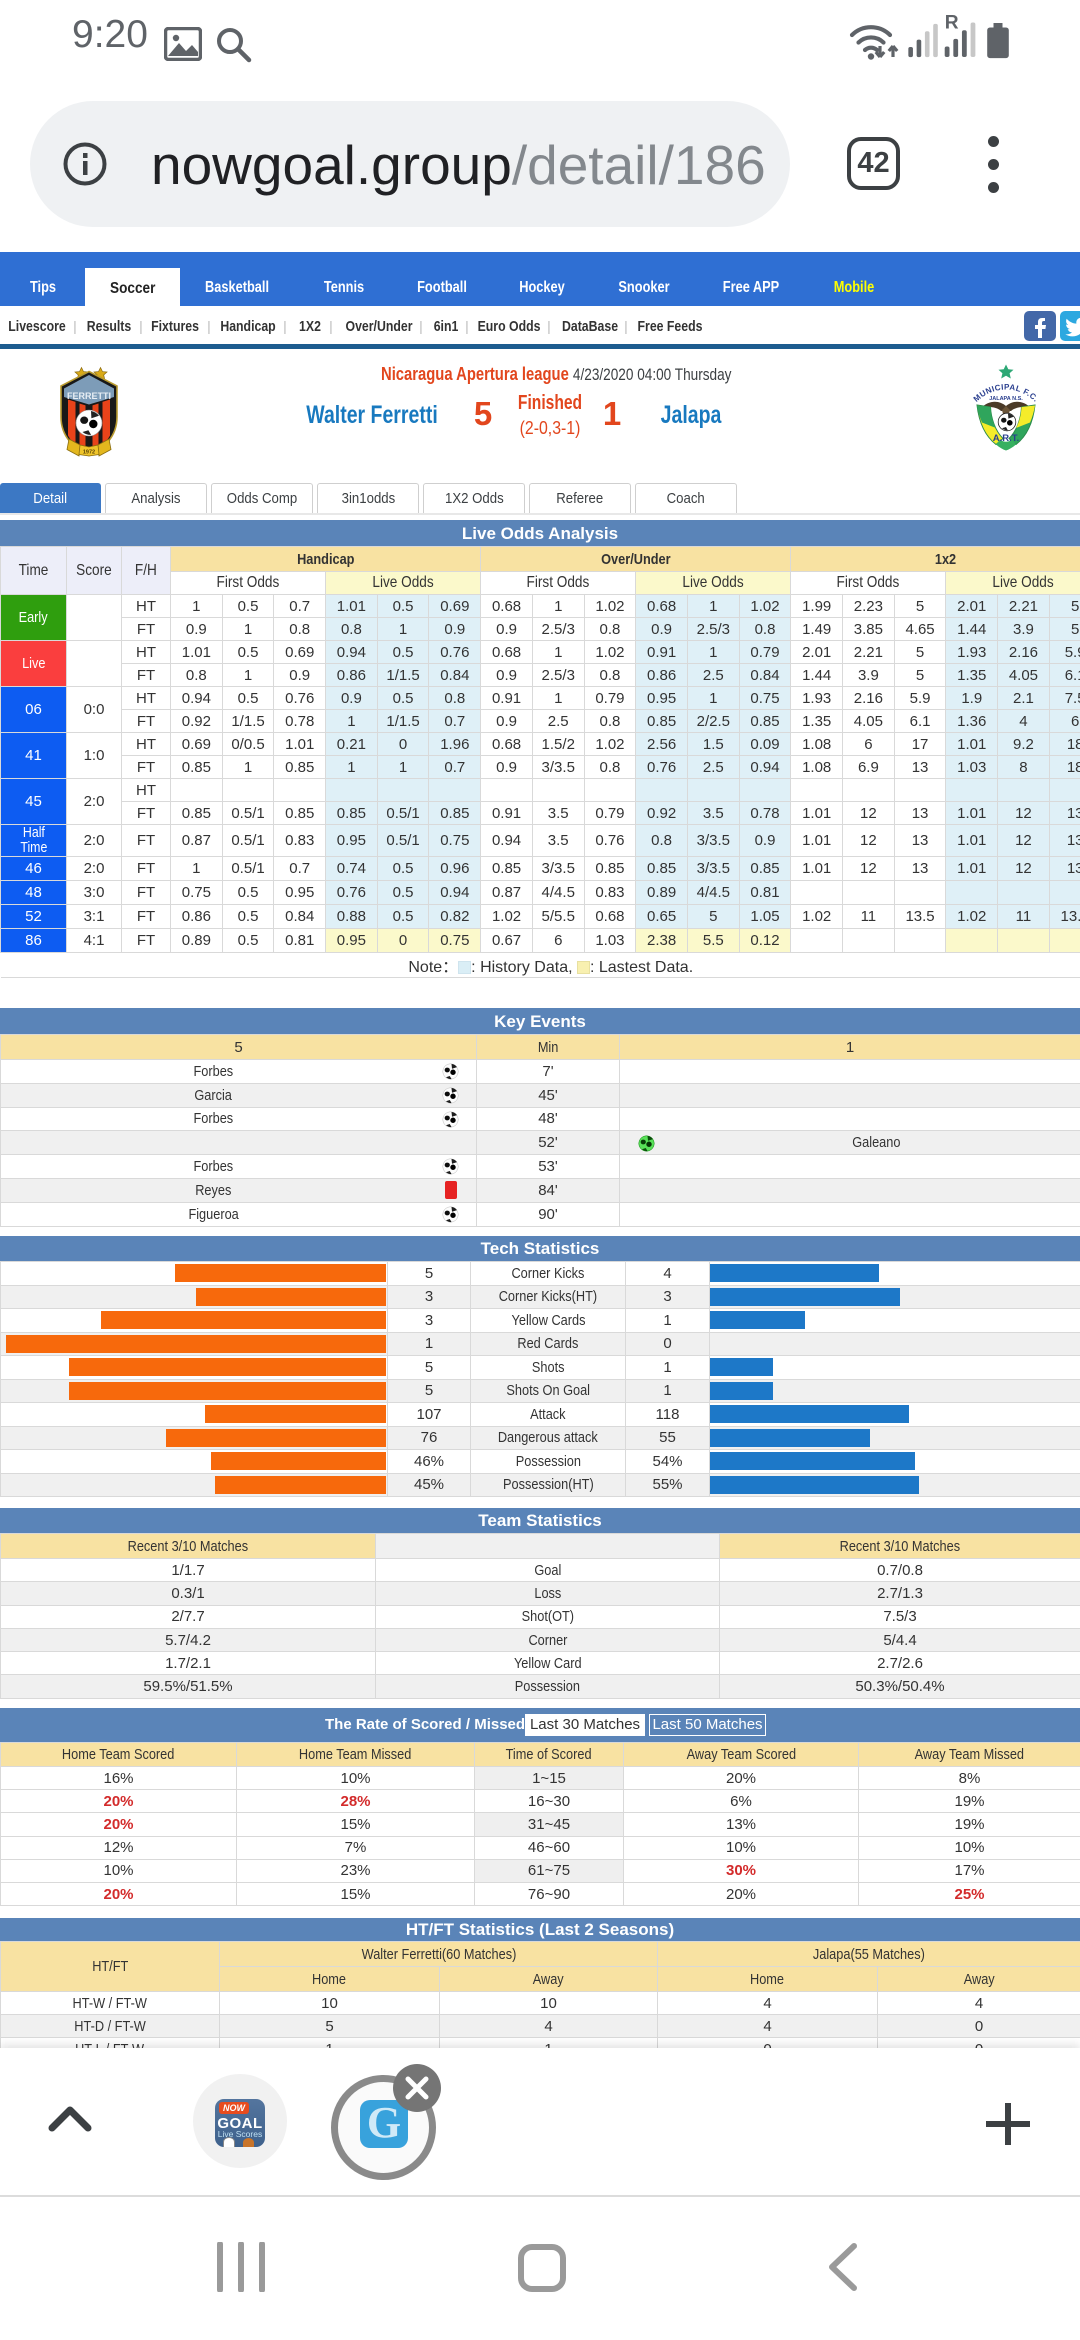 The image size is (1080, 2340). I want to click on svg-text: 1972, so click(89, 453).